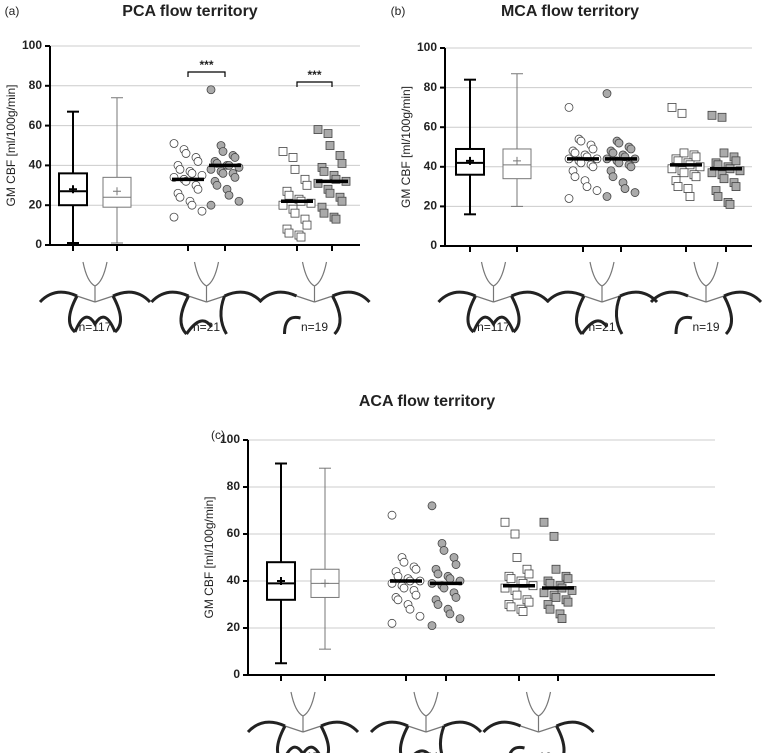  Describe the element at coordinates (190, 11) in the screenshot. I see `chart-title: PCA flow territory` at that location.